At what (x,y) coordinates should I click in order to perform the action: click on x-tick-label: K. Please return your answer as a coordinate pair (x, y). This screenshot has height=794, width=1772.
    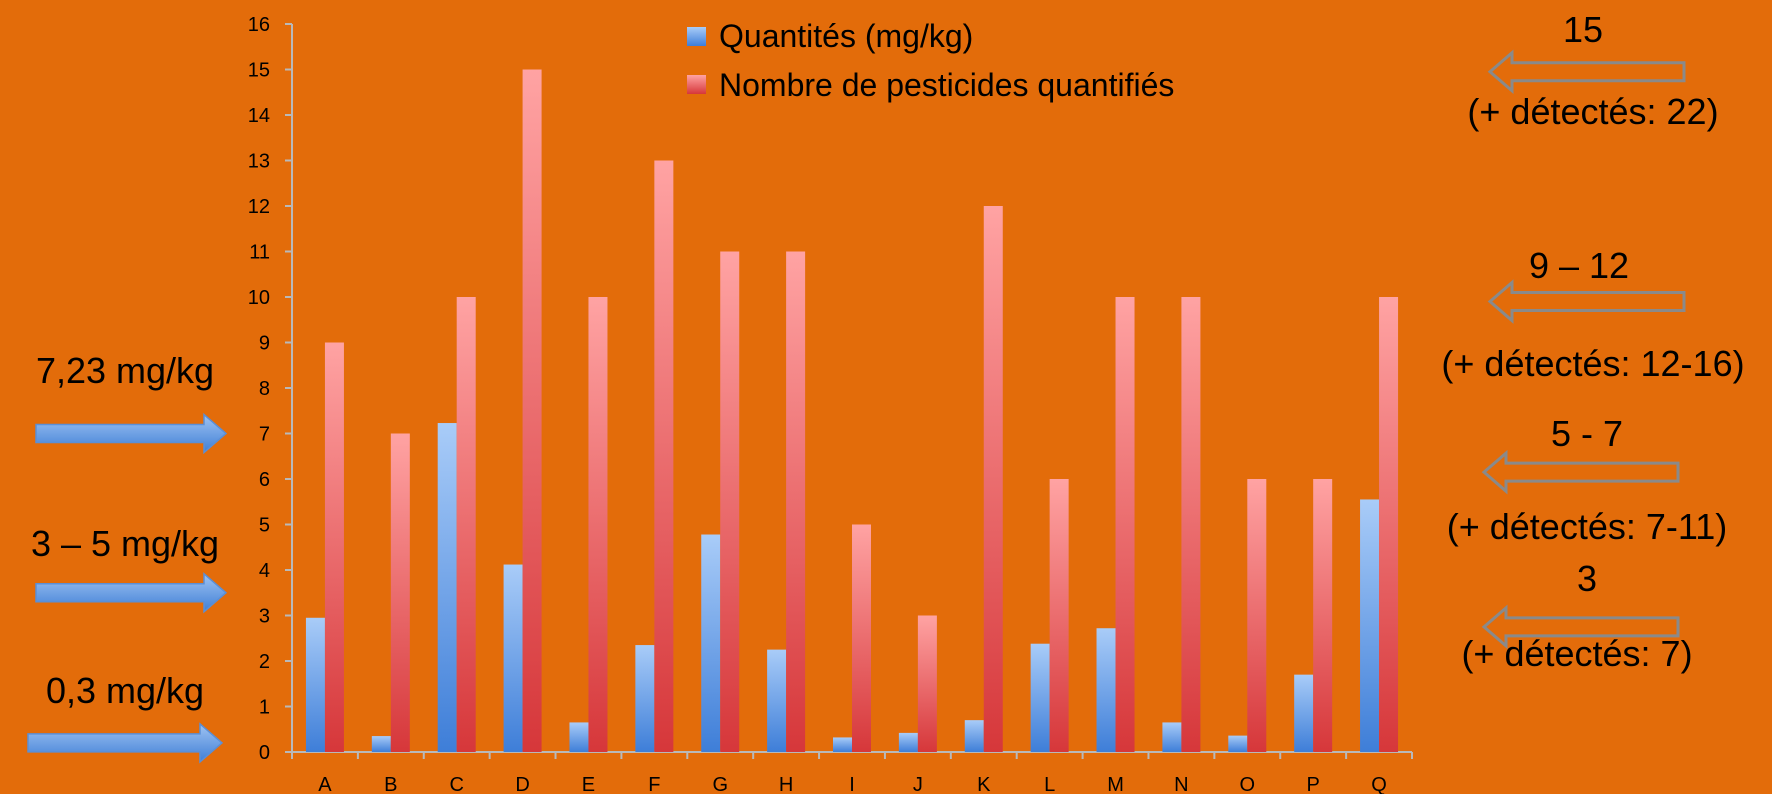
    Looking at the image, I should click on (984, 784).